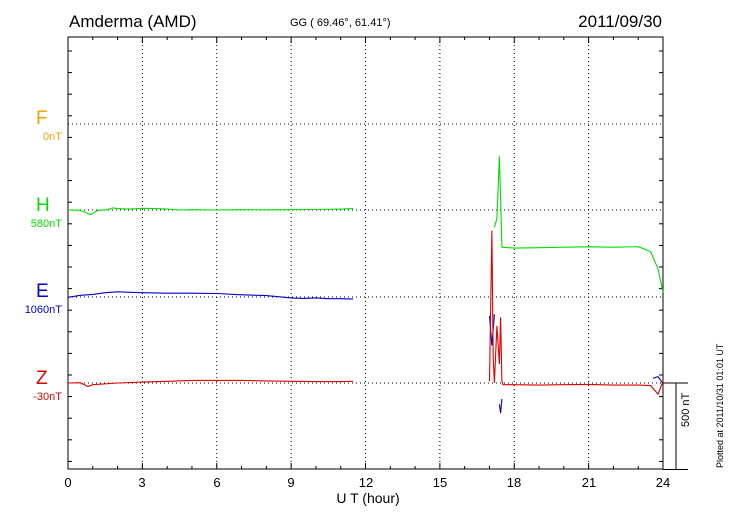  I want to click on x-tick-label: 18, so click(514, 482).